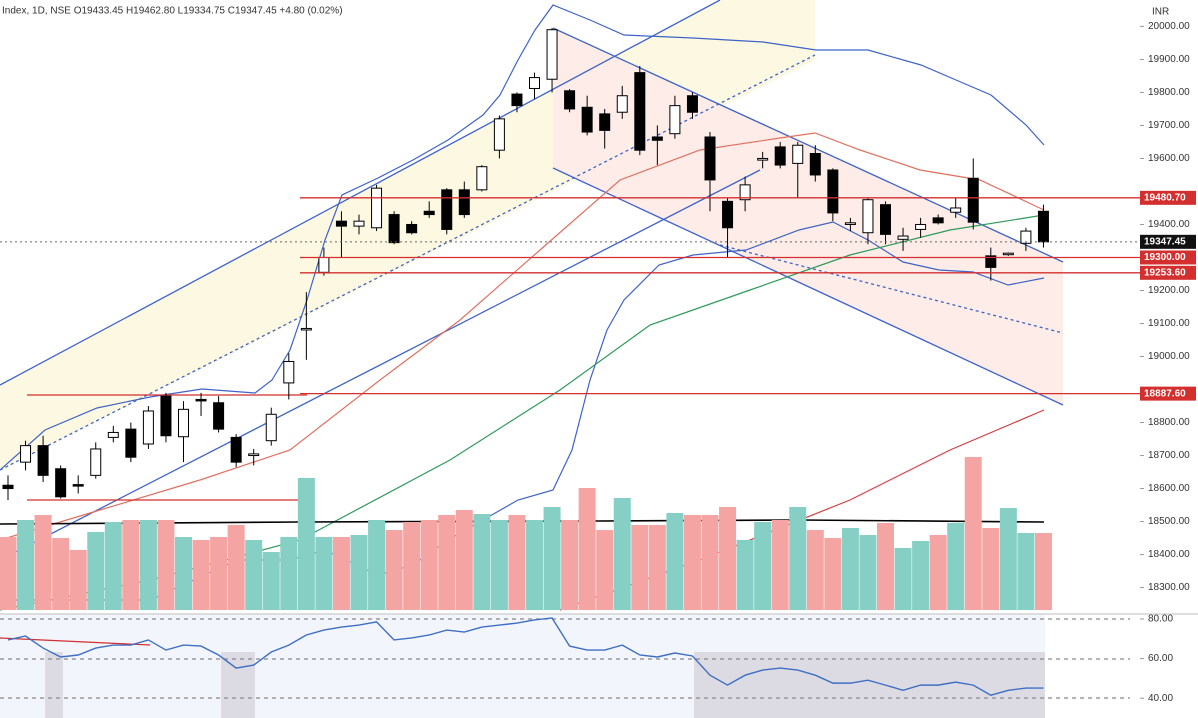 Image resolution: width=1198 pixels, height=718 pixels. Describe the element at coordinates (1165, 197) in the screenshot. I see `price-label: 19480.70` at that location.